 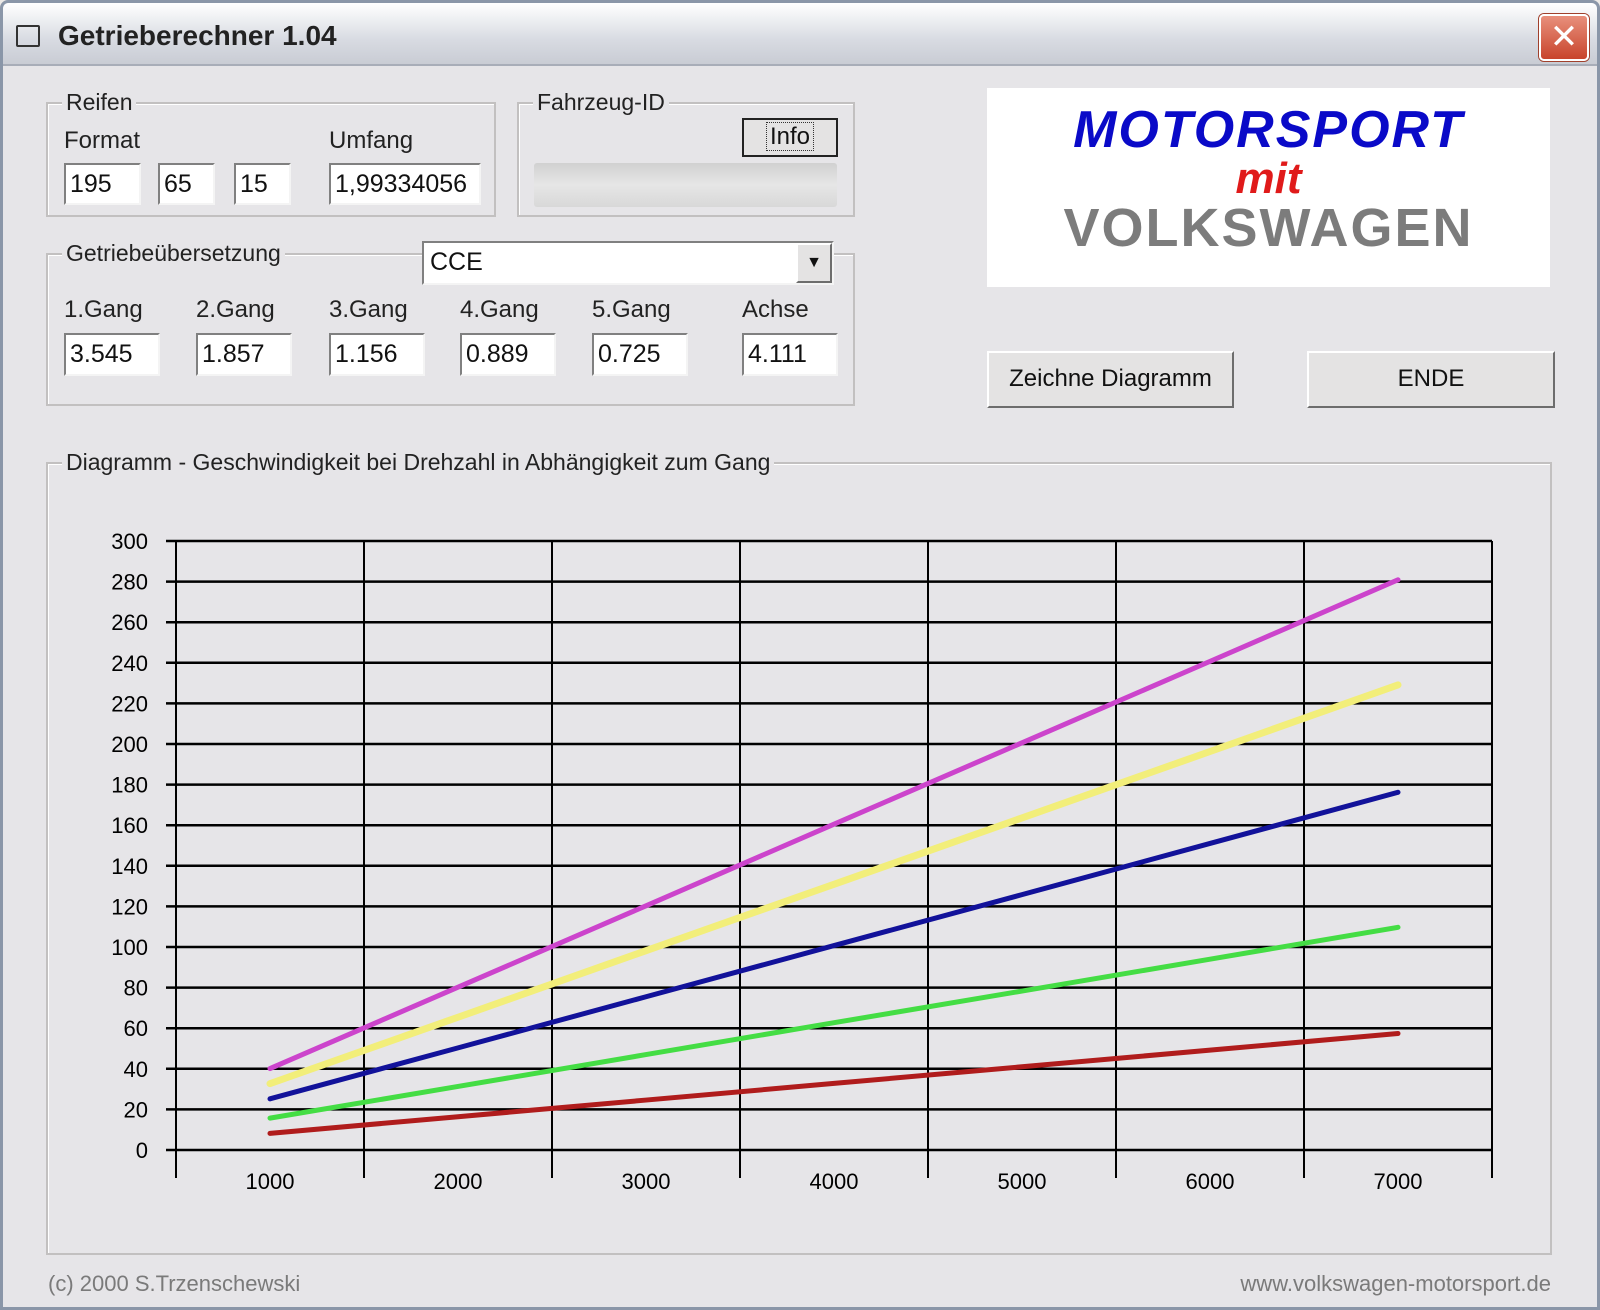 I want to click on gearbox-selected-value: CCE, so click(x=456, y=262).